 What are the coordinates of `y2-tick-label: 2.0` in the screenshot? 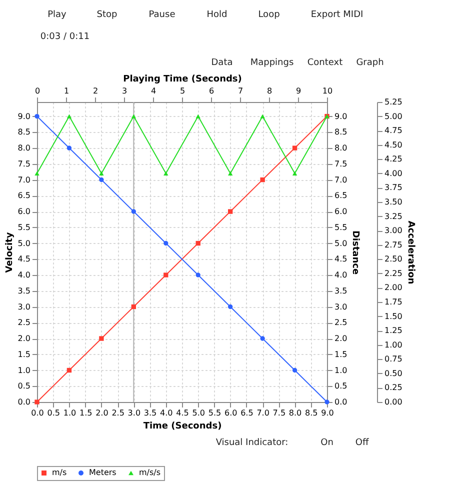 It's located at (341, 339).